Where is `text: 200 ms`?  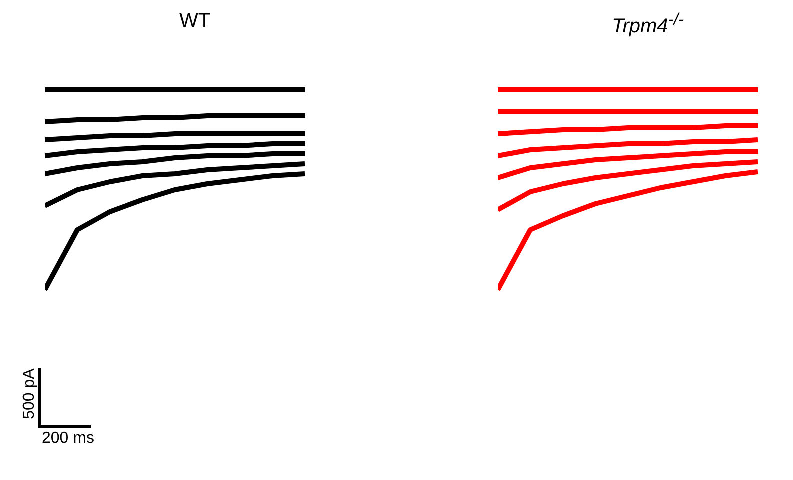 text: 200 ms is located at coordinates (68, 439).